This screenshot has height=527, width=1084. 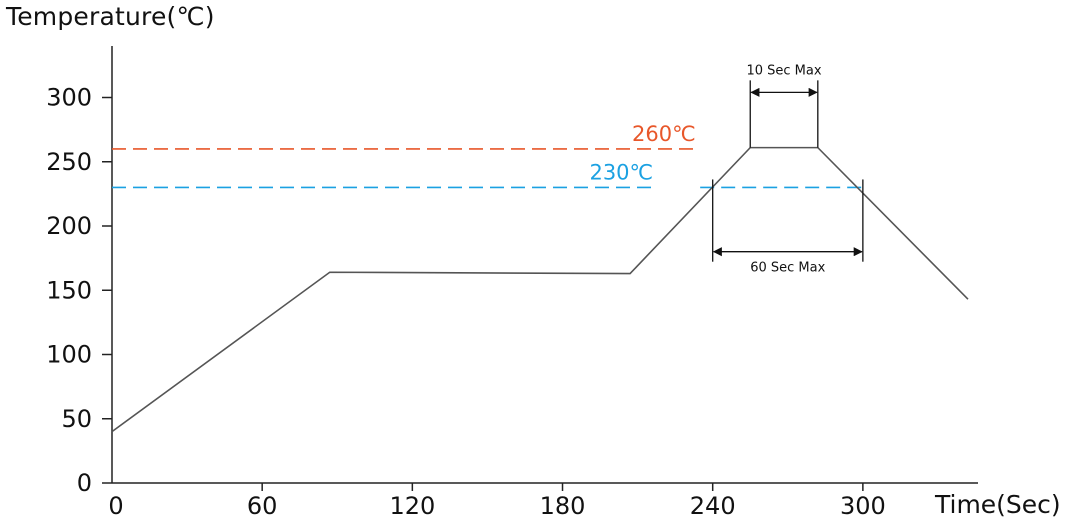 I want to click on annotation-label: 60 Sec Max, so click(x=787, y=268).